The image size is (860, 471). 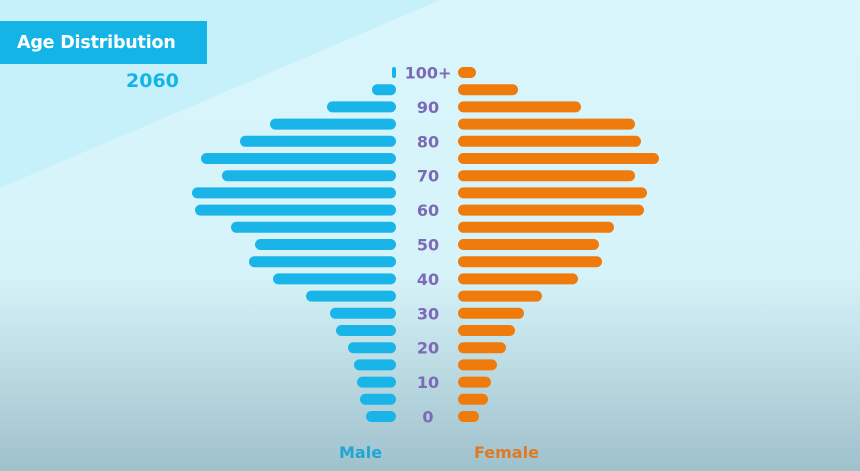 I want to click on tick-label-50: 50, so click(x=428, y=245).